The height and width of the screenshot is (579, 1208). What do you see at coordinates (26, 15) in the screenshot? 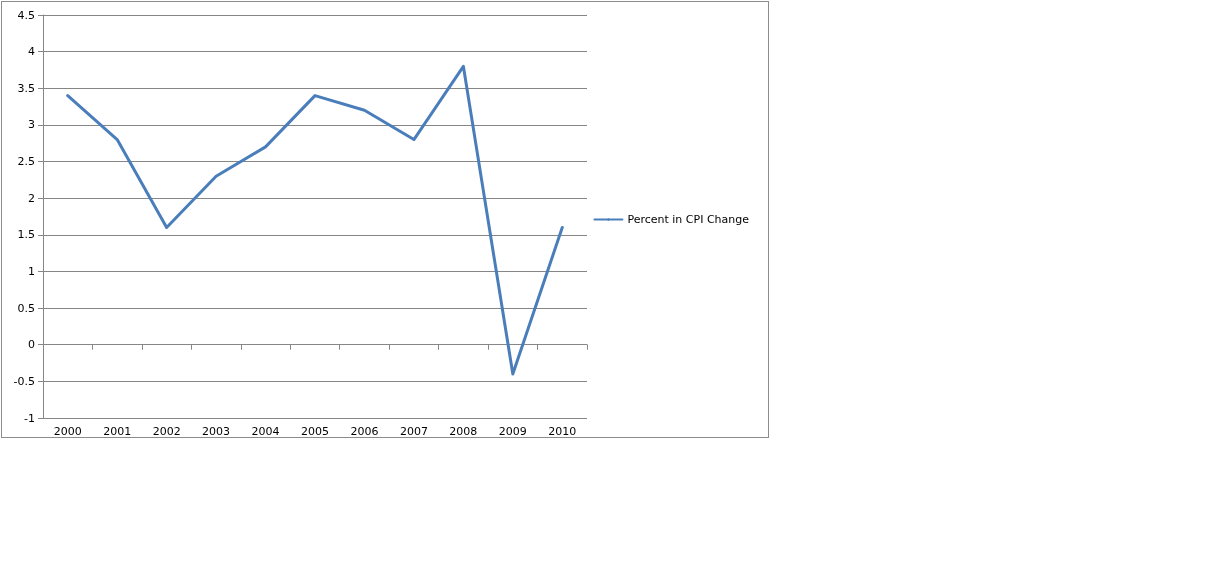
I see `y-tick-label: 4.5` at bounding box center [26, 15].